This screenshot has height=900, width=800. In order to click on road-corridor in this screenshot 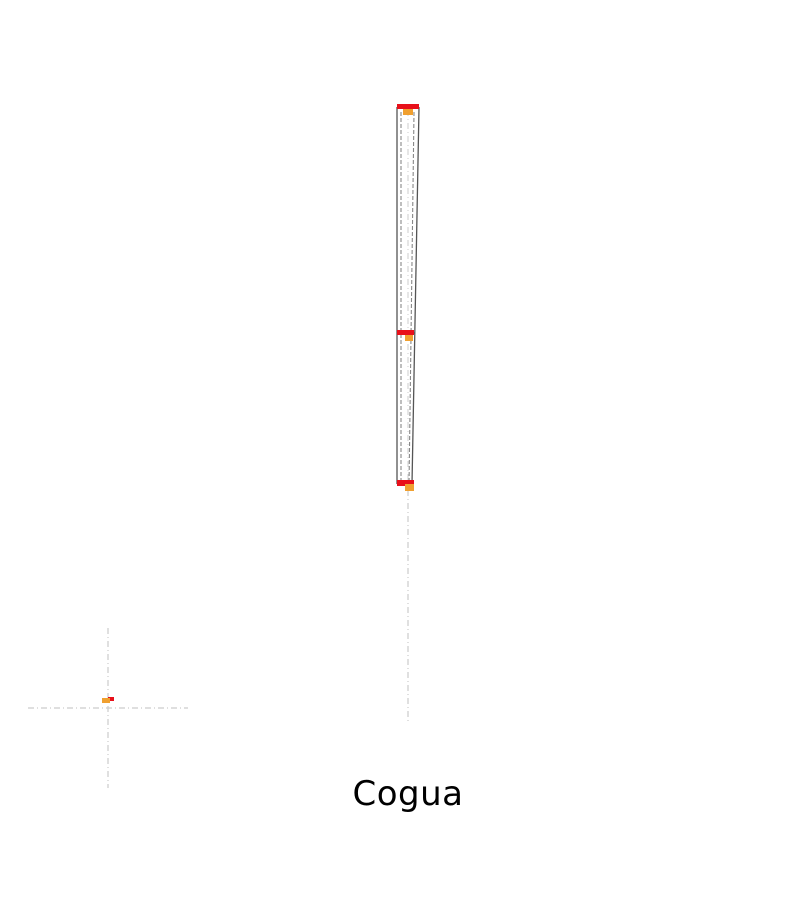, I will do `click(408, 297)`.